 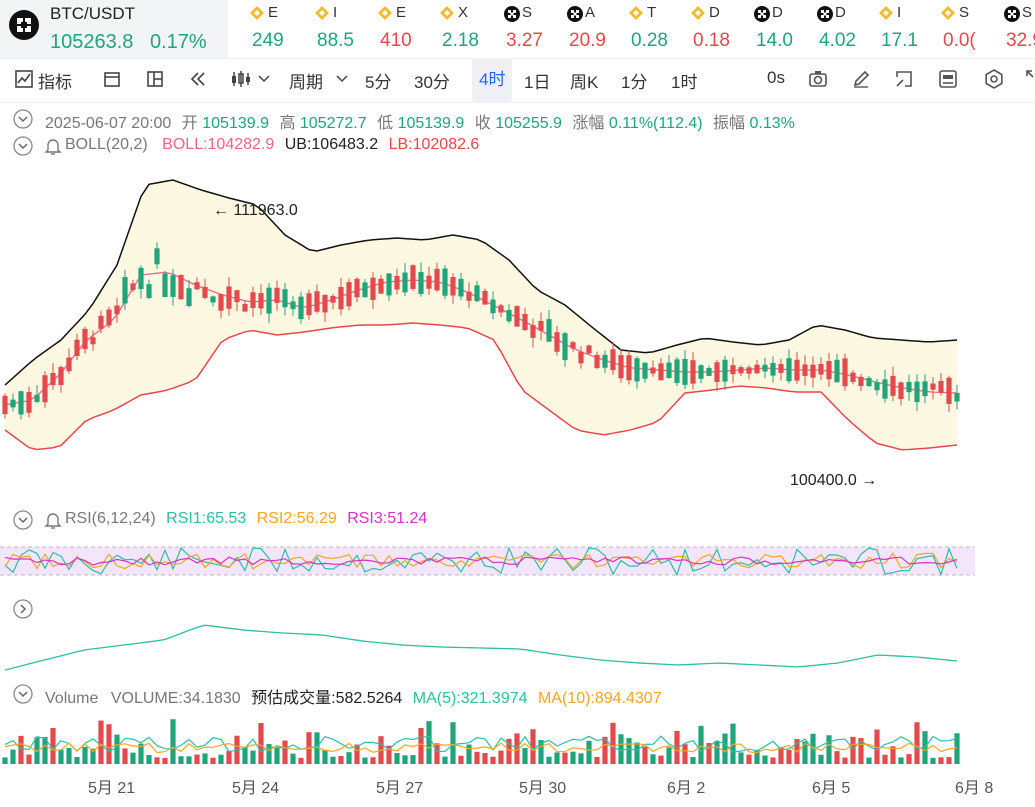 What do you see at coordinates (1013, 29) in the screenshot?
I see `ticker-item: S 32.9` at bounding box center [1013, 29].